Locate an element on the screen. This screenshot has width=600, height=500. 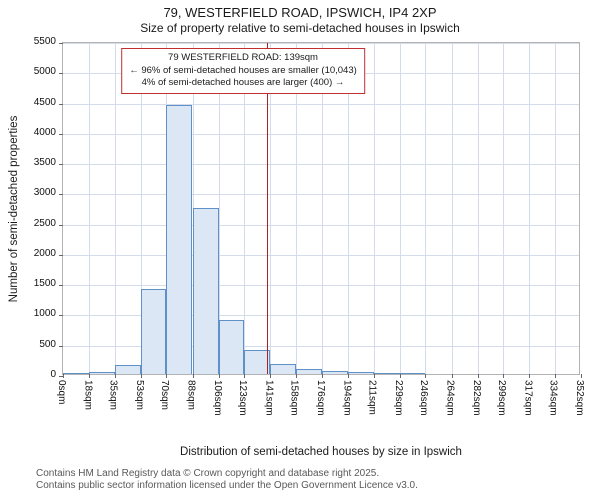
chart-title: 79, WESTERFIELD ROAD, IPSWICH, IP4 2XP is located at coordinates (300, 12).